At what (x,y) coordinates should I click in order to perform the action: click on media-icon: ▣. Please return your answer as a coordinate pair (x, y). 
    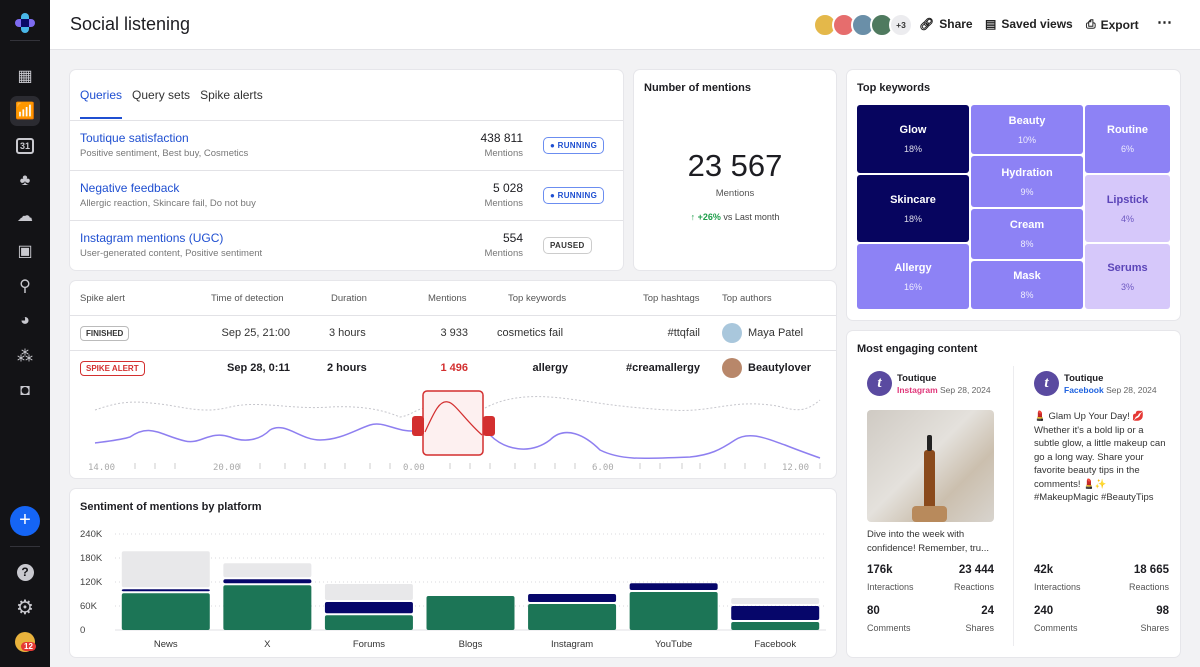
    Looking at the image, I should click on (25, 251).